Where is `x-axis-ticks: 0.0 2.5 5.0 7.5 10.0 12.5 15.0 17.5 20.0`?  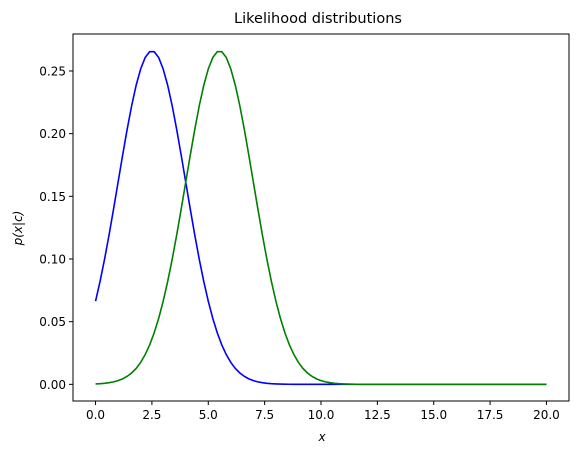
x-axis-ticks: 0.0 2.5 5.0 7.5 10.0 12.5 15.0 17.5 20.0 is located at coordinates (323, 411).